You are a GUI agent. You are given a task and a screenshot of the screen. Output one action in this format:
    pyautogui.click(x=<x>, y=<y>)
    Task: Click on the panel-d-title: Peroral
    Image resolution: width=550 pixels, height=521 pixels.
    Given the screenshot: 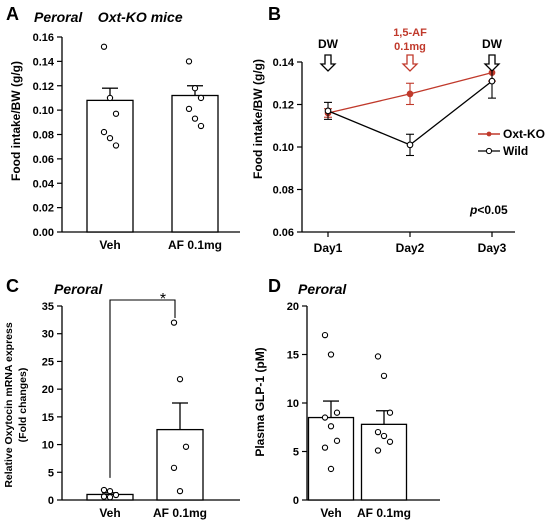 What is the action you would take?
    pyautogui.click(x=322, y=289)
    